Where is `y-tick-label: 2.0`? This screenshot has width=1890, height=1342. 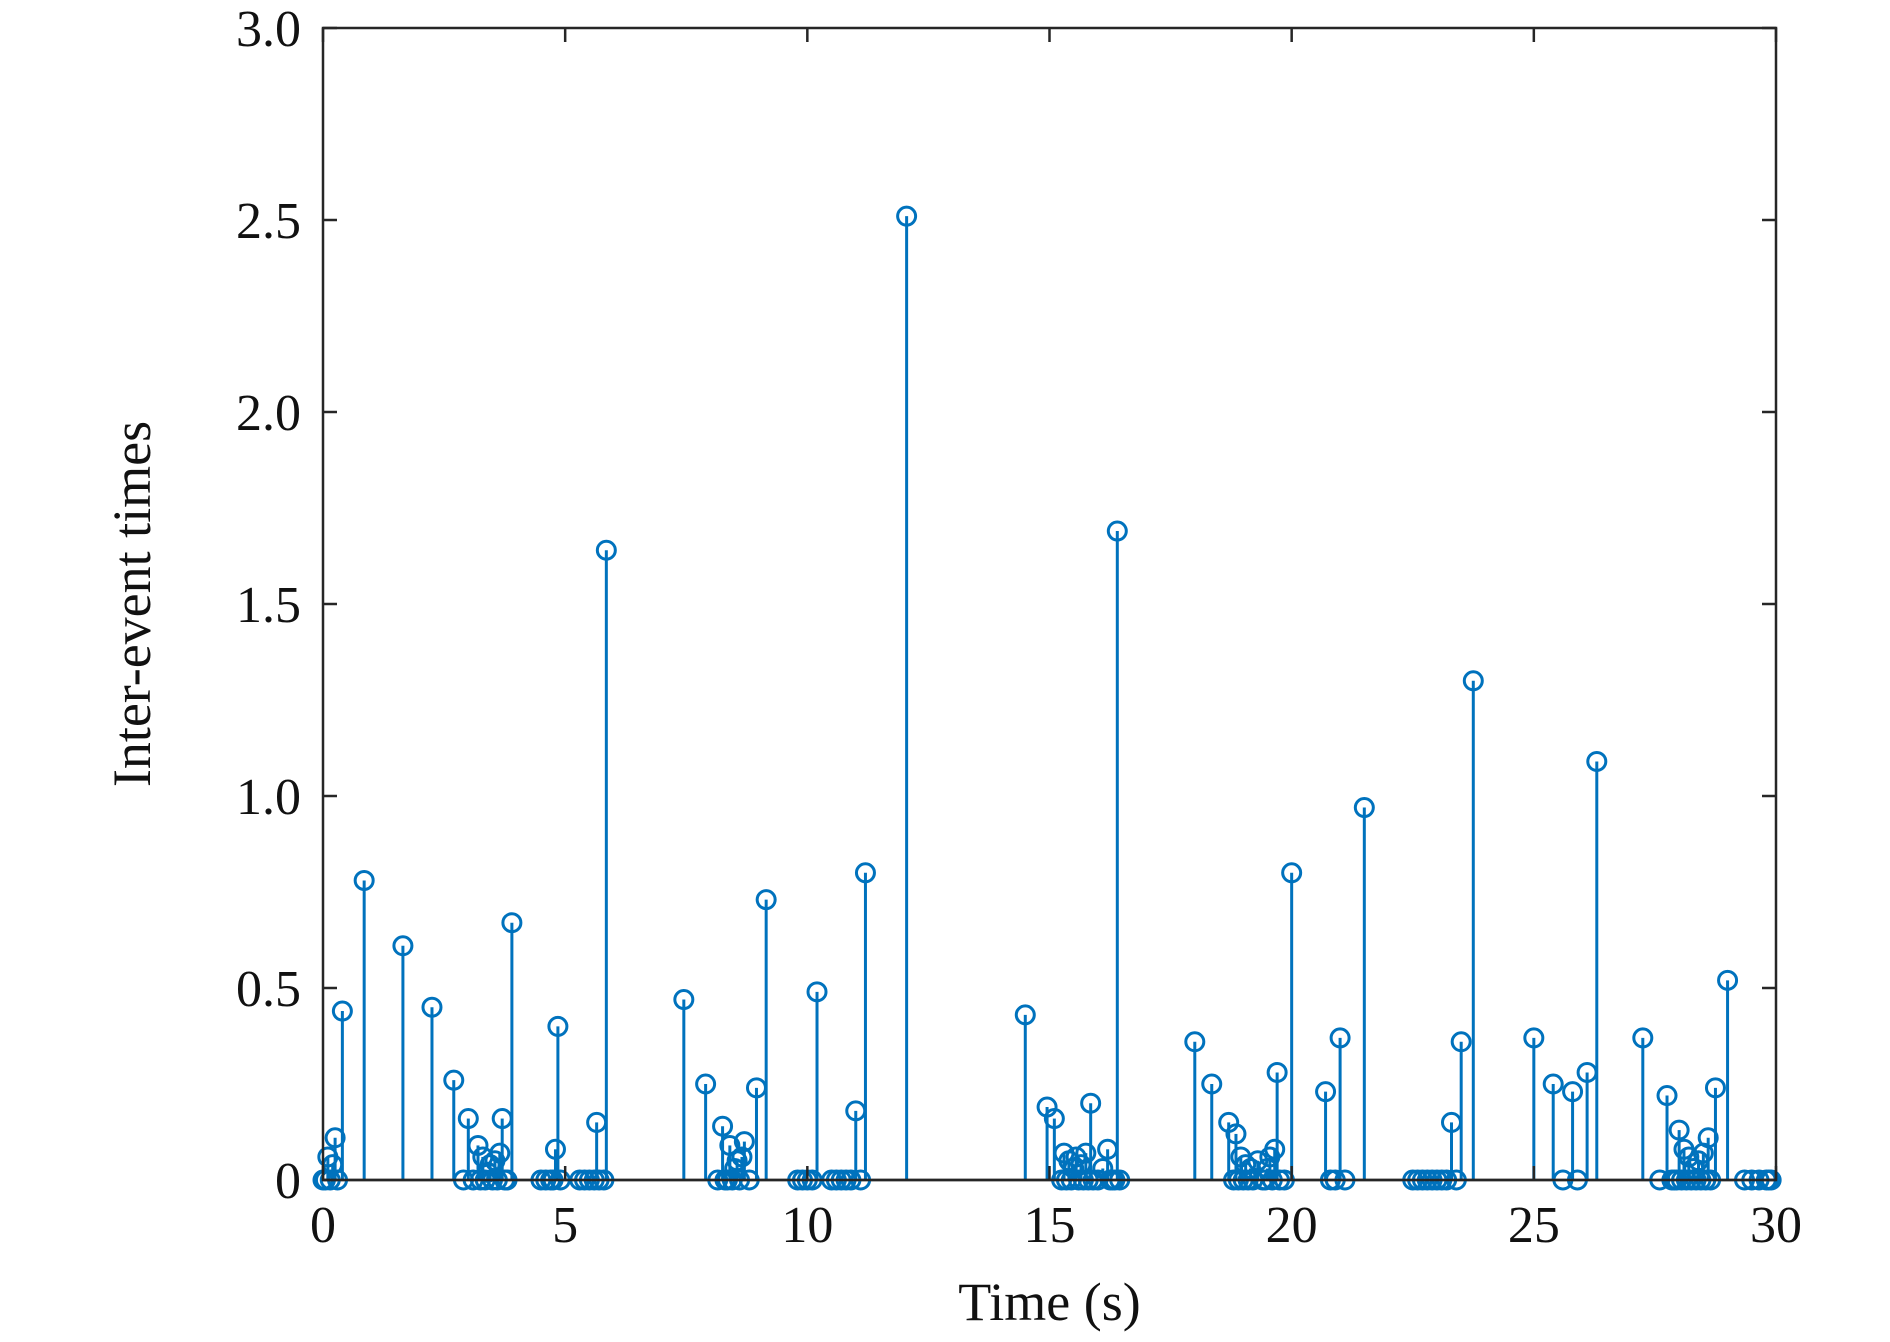
y-tick-label: 2.0 is located at coordinates (268, 413).